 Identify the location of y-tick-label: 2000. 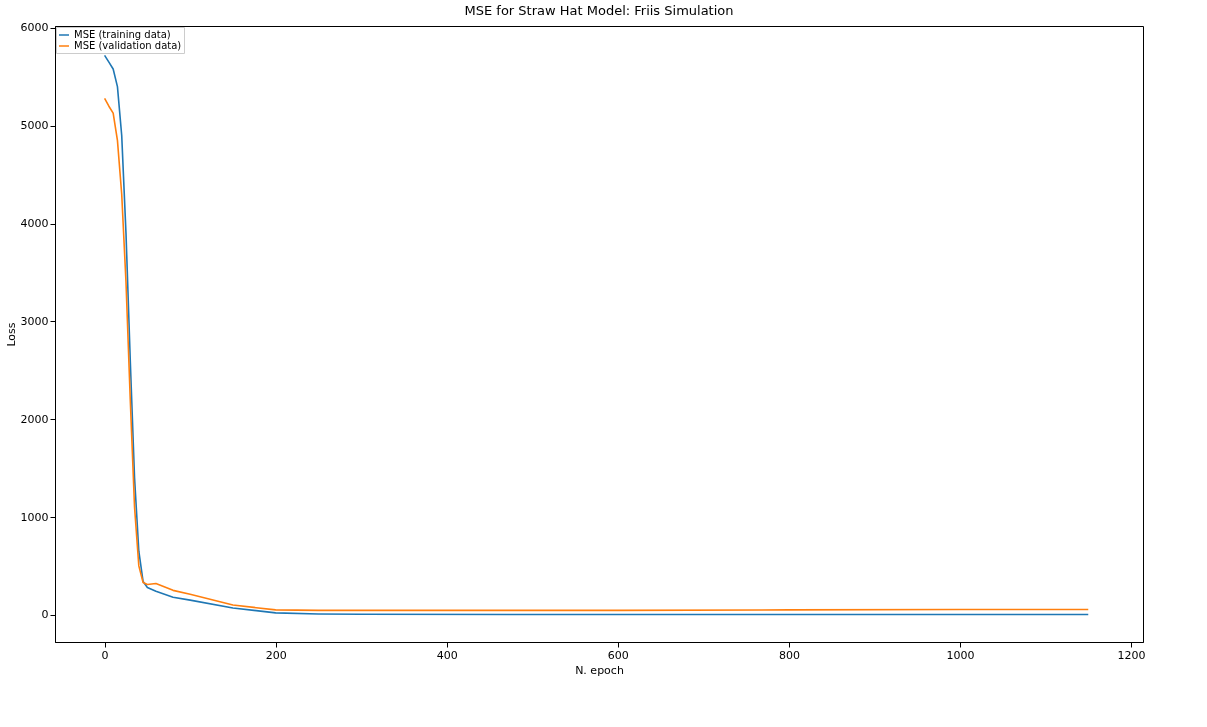
(34, 419).